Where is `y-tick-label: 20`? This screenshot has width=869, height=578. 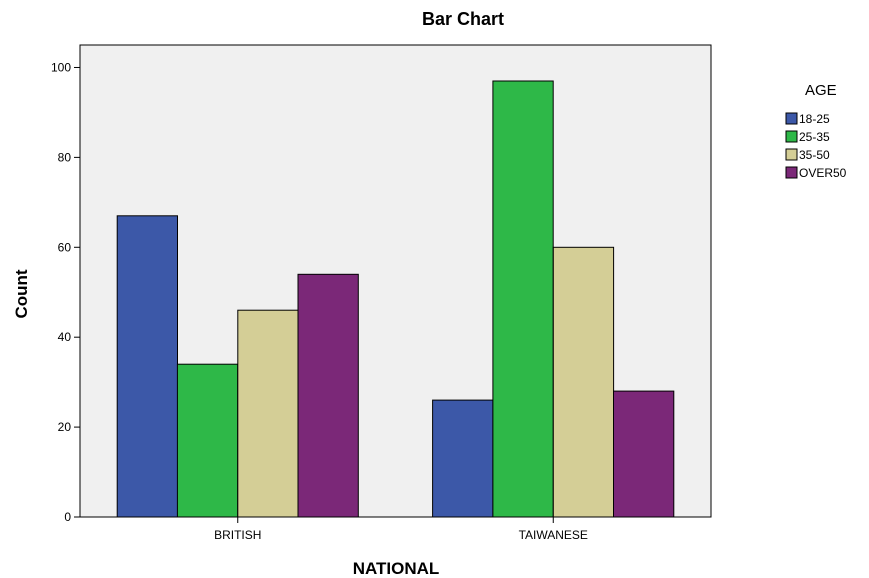 y-tick-label: 20 is located at coordinates (65, 427).